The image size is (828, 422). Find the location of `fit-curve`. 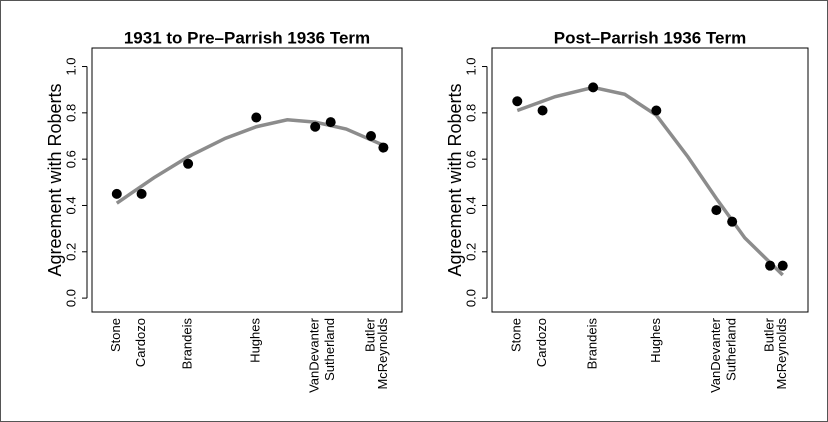

fit-curve is located at coordinates (250, 161).